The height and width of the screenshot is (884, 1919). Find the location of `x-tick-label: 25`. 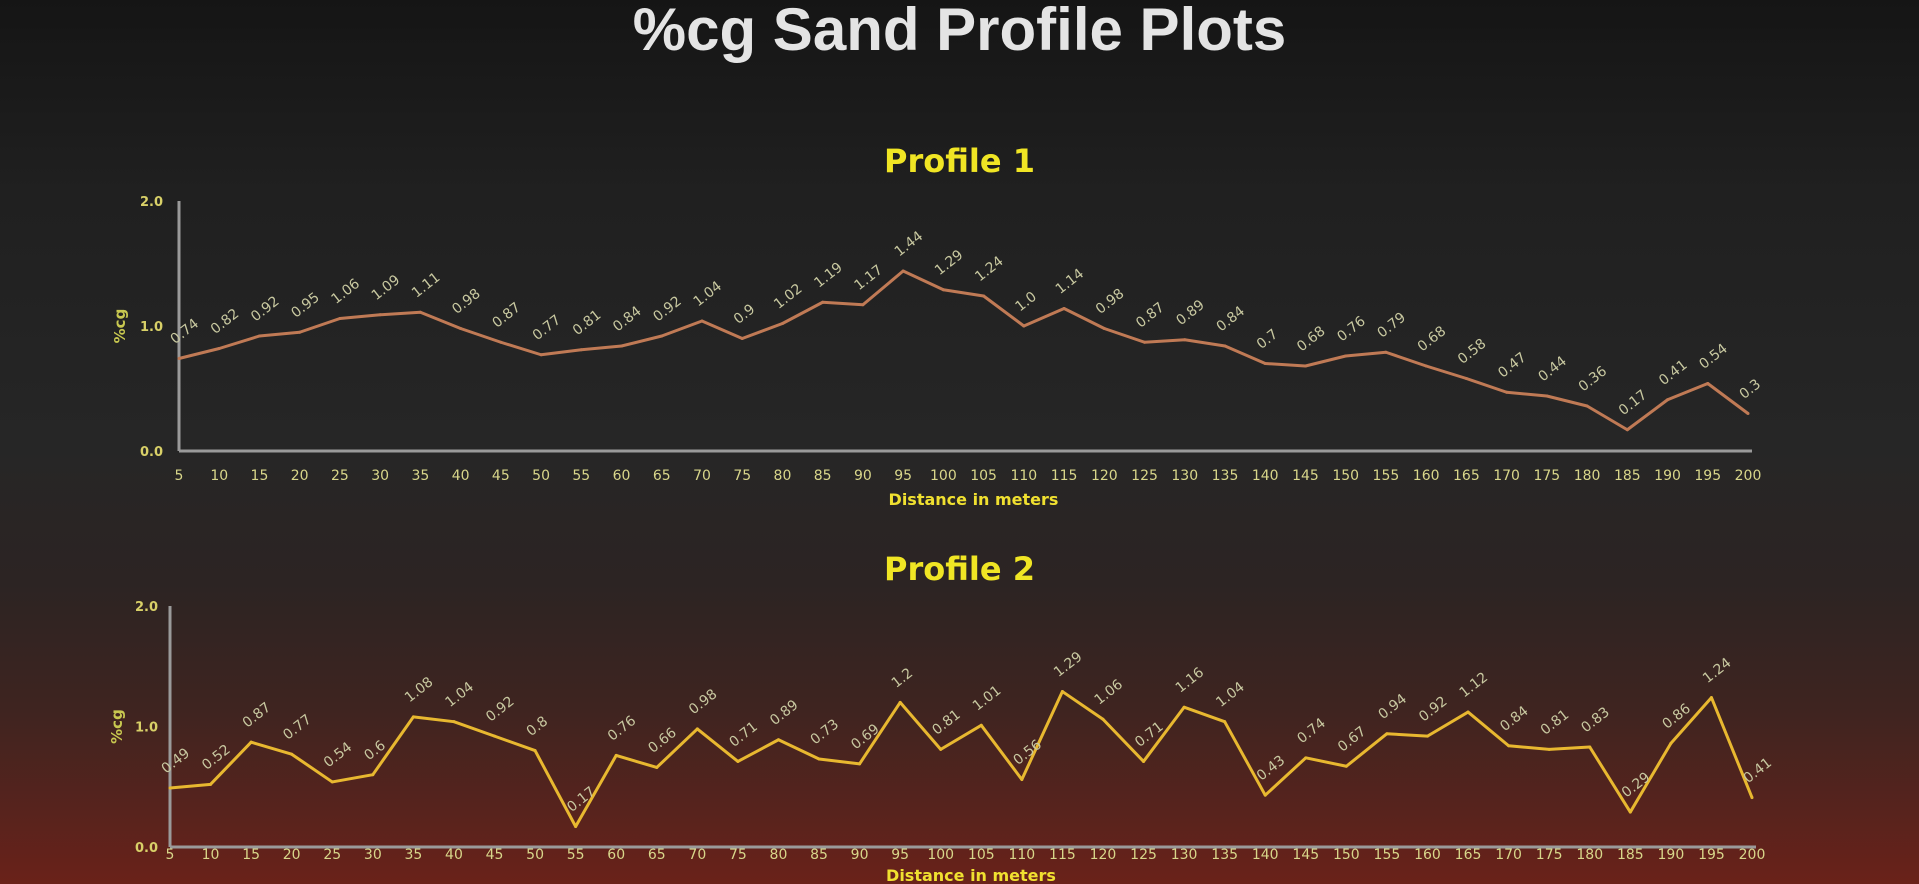

x-tick-label: 25 is located at coordinates (340, 476).